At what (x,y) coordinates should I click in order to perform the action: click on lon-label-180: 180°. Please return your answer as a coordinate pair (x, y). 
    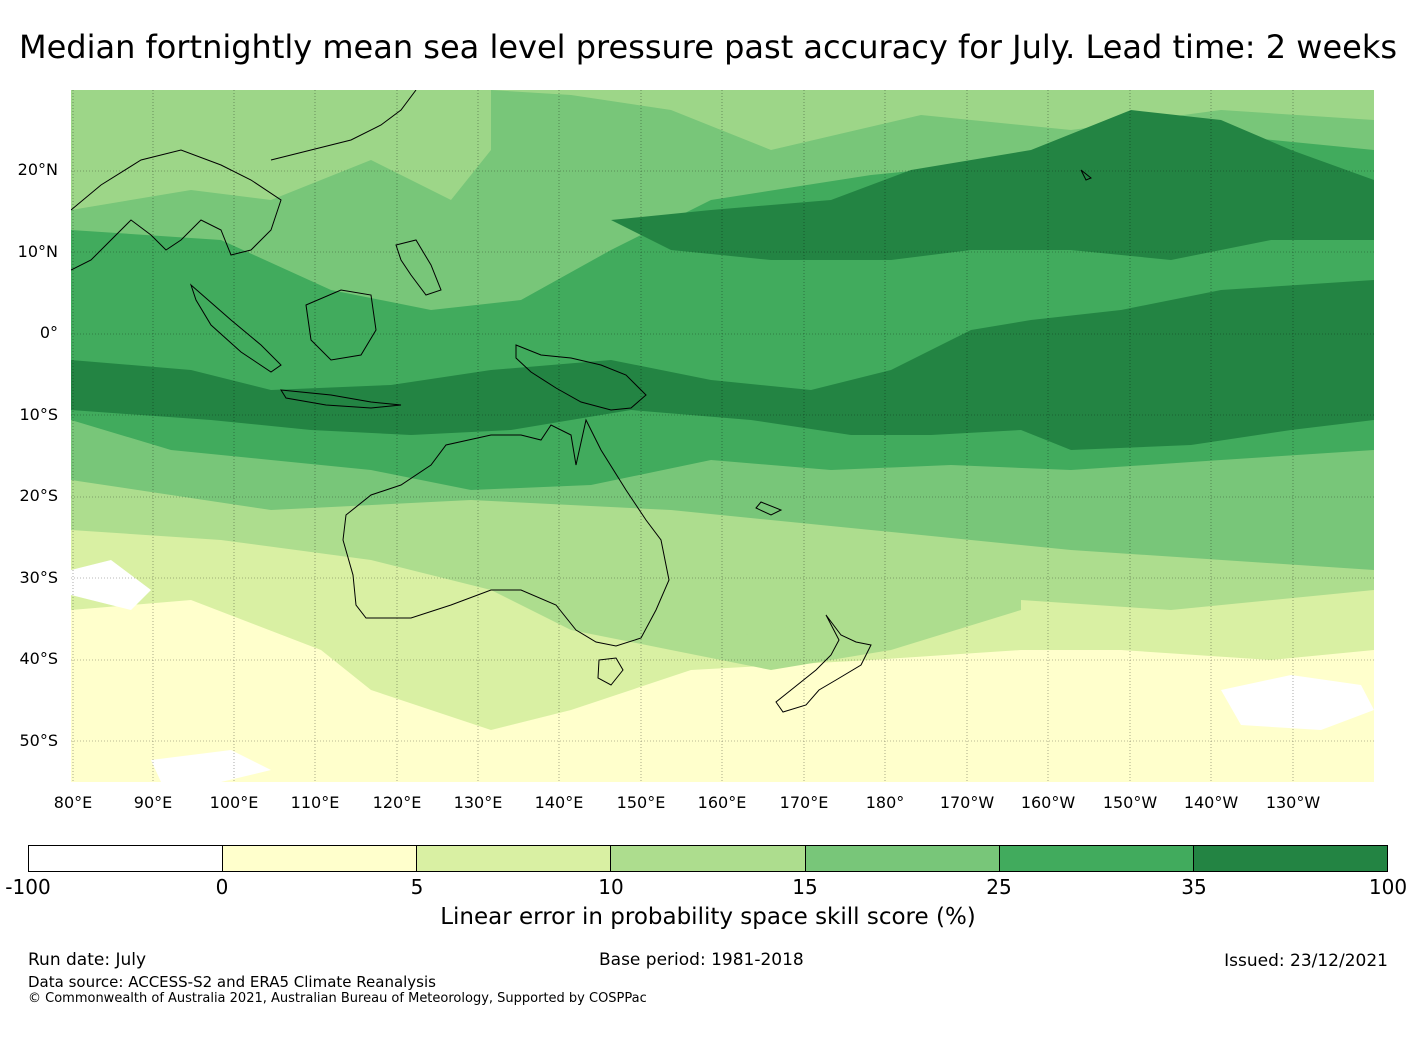
    Looking at the image, I should click on (885, 802).